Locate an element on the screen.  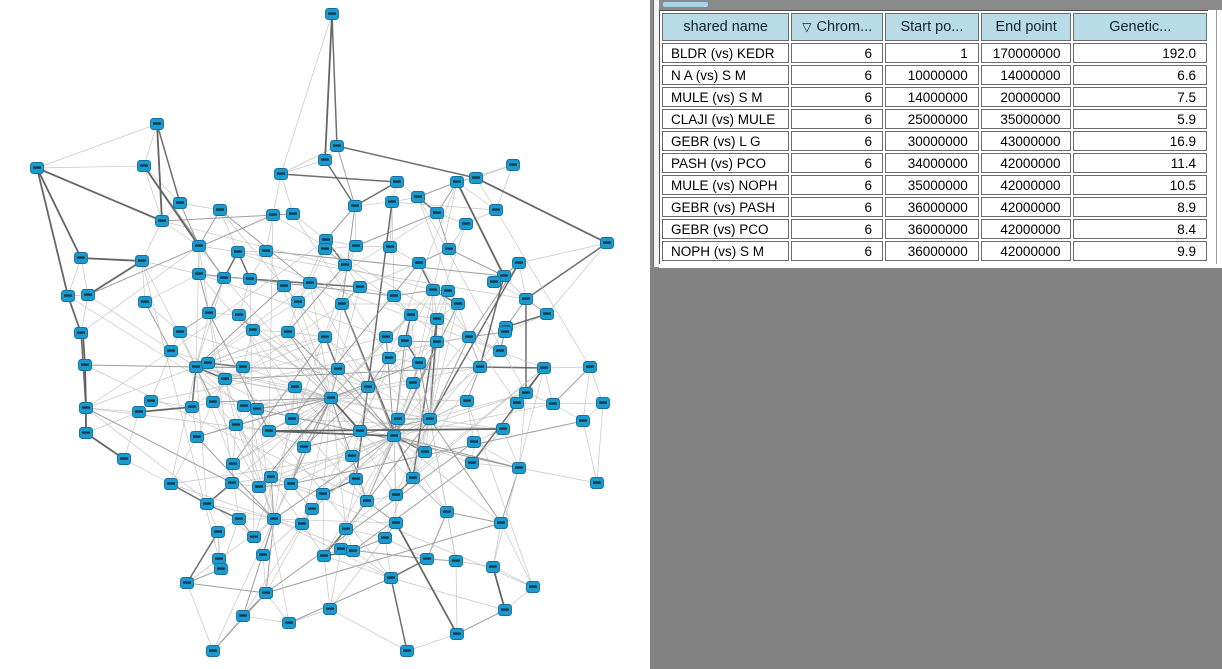
table-row: BLDR (vs) KEDR 6 1 170000000 192.0 is located at coordinates (934, 53).